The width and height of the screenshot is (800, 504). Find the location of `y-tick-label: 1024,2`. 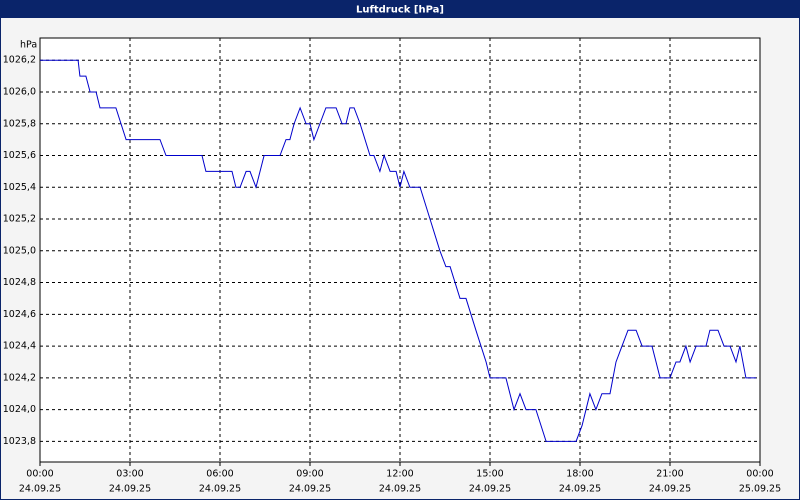

y-tick-label: 1024,2 is located at coordinates (19, 377).